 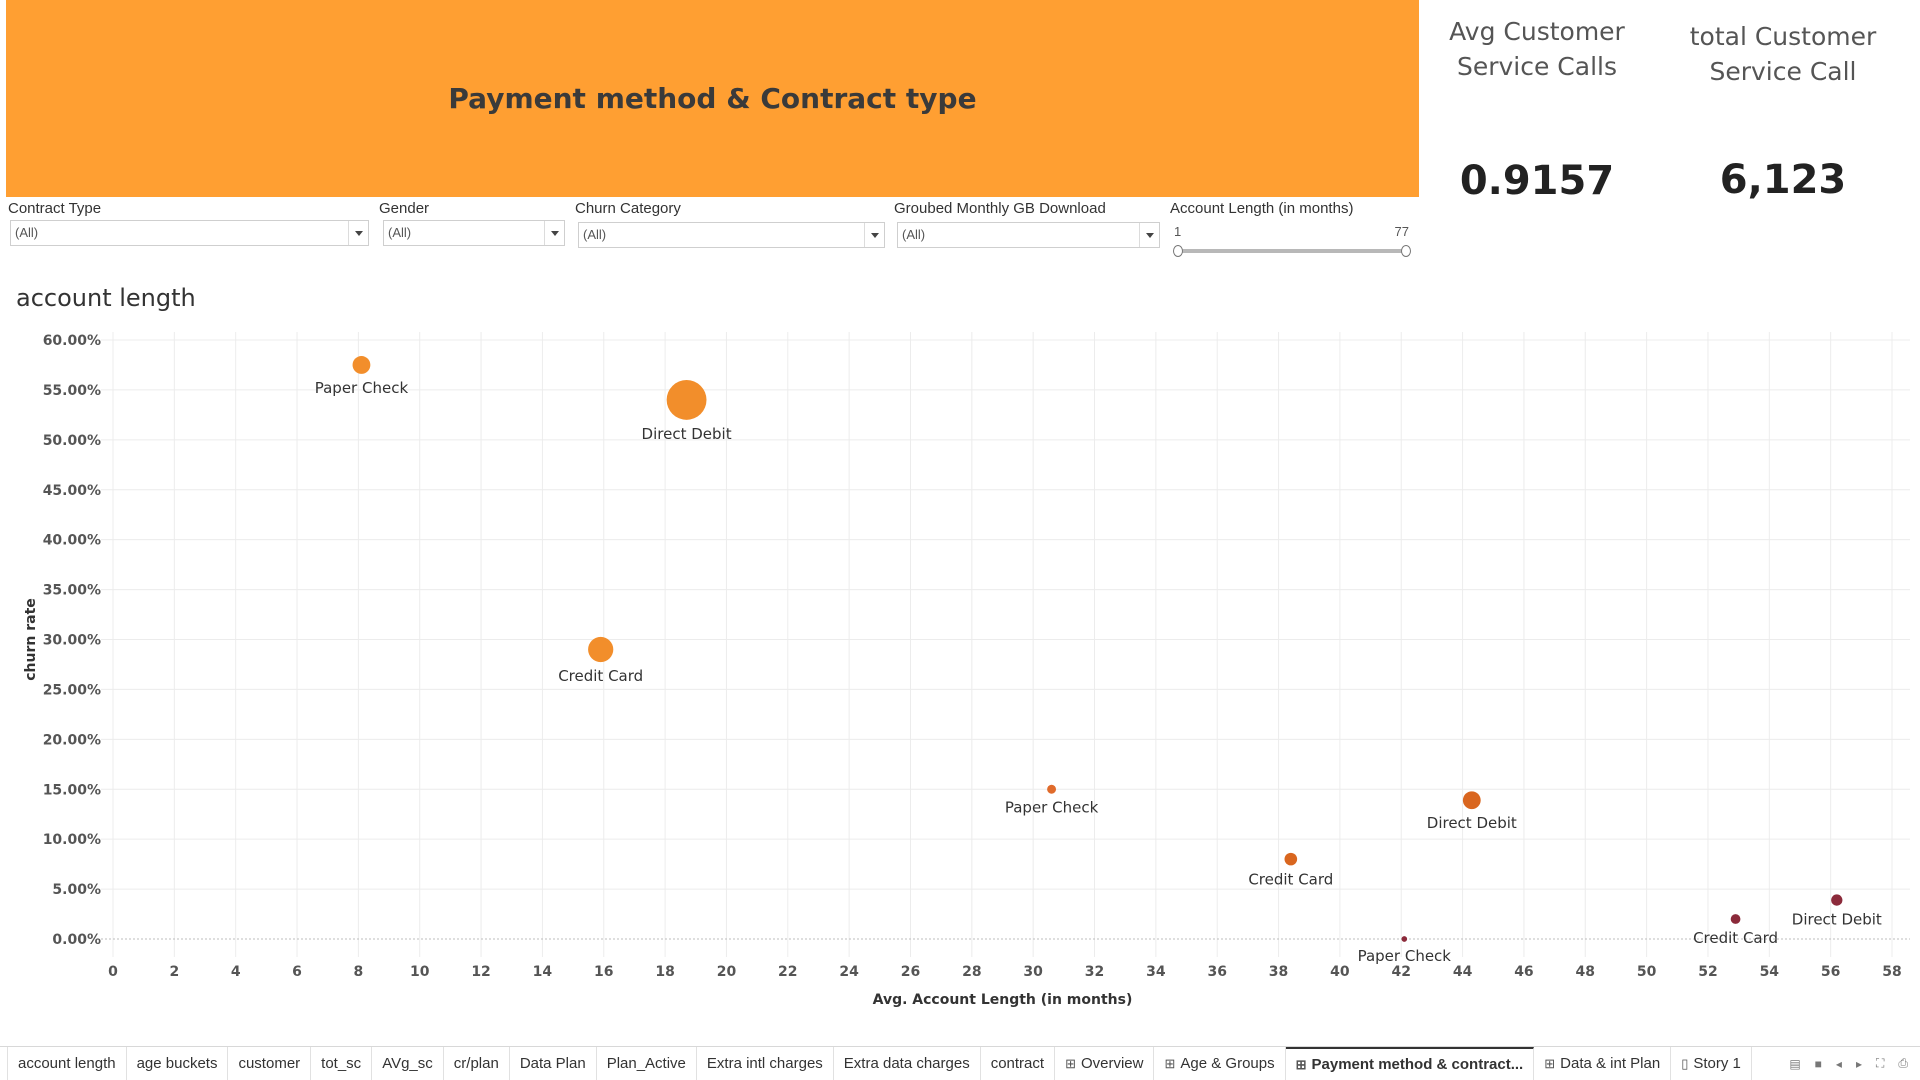 I want to click on tab-controls: ▤ ■ ◂ ▸ ⛶ ⎙, so click(x=1854, y=1063).